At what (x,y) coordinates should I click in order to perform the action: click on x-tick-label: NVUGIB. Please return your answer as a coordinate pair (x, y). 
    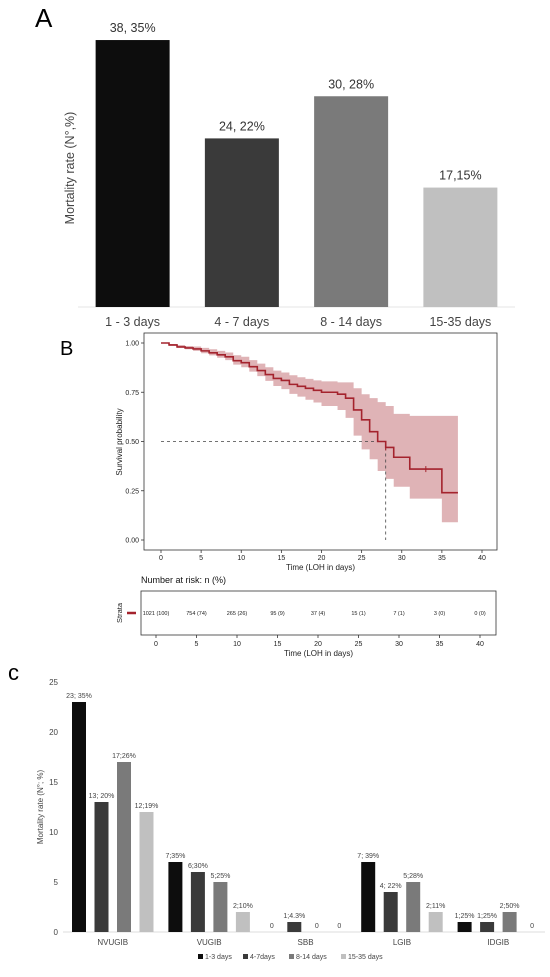
    Looking at the image, I should click on (112, 942).